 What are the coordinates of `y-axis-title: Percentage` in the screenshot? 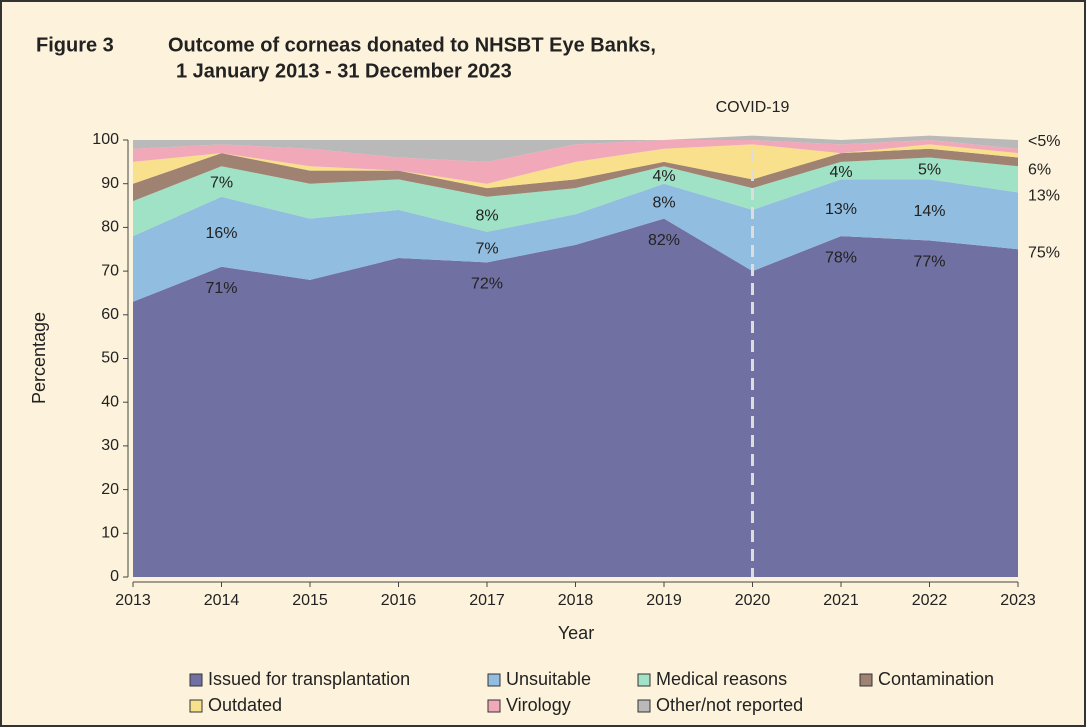 It's located at (39, 358).